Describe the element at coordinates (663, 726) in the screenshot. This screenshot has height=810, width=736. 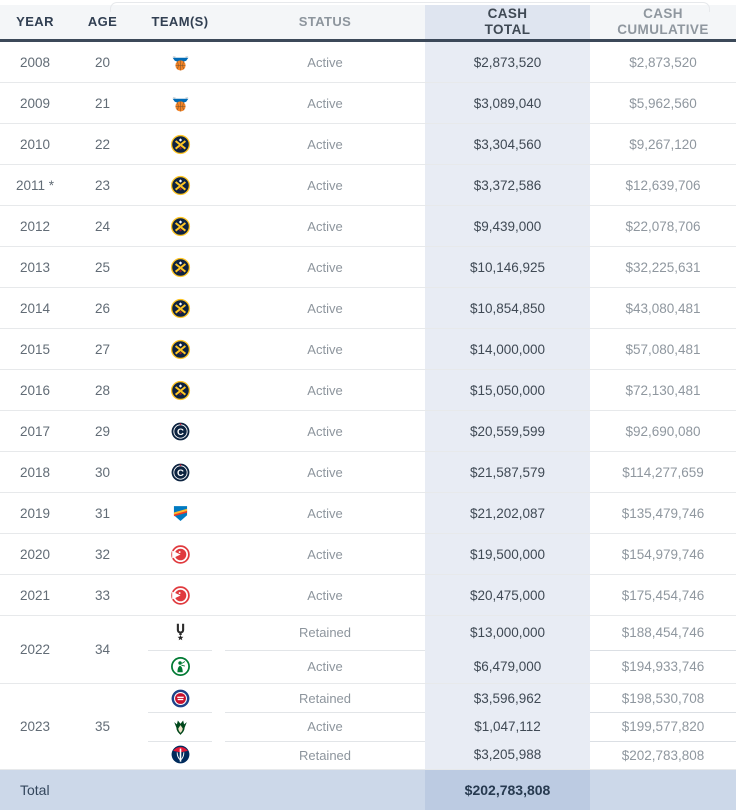
I see `cash-cumulative-cell: $199,577,820` at that location.